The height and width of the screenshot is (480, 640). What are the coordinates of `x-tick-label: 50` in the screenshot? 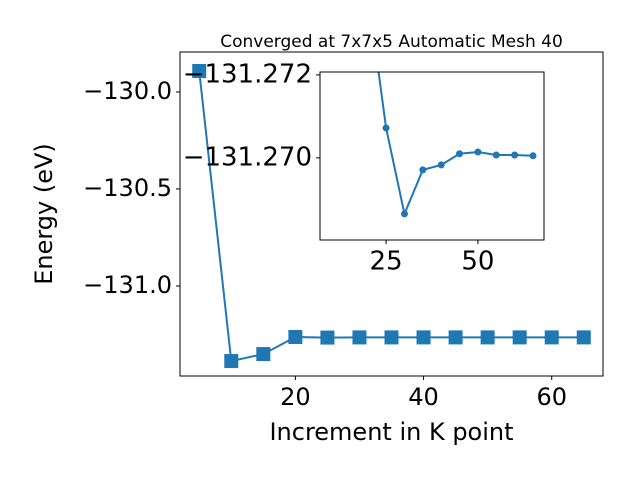 It's located at (477, 262).